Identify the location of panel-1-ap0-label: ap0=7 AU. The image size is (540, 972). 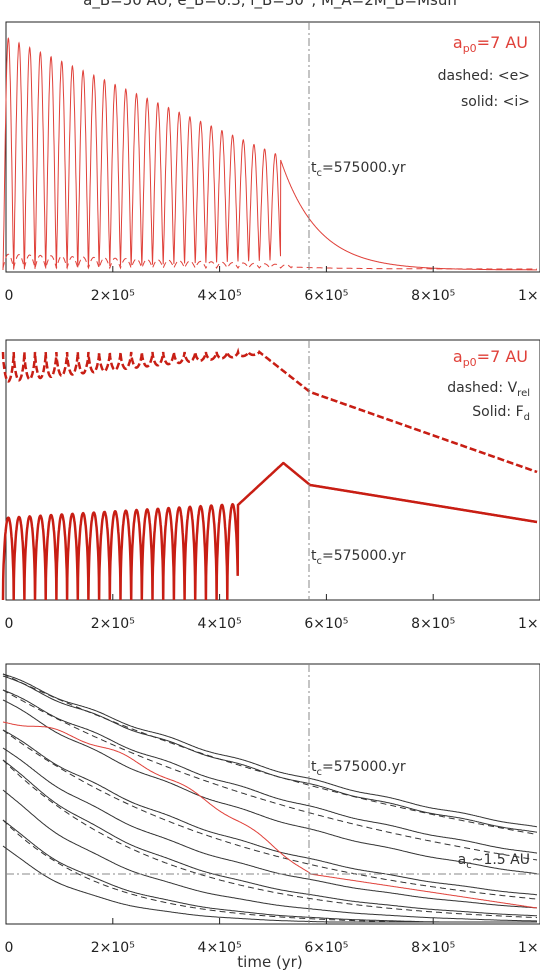
(490, 44).